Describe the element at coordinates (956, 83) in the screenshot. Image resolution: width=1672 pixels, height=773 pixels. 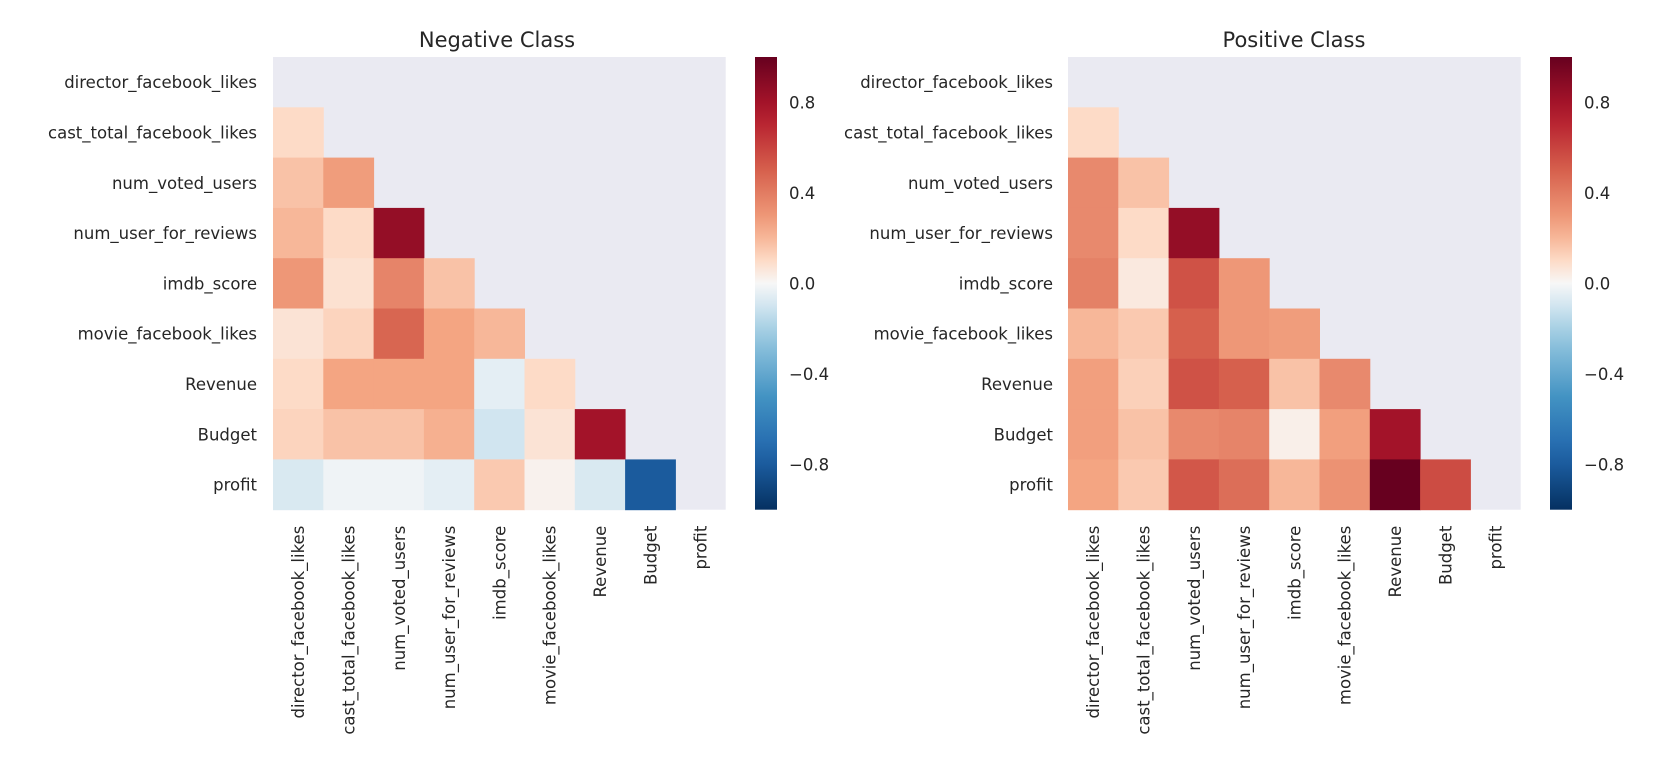
I see `row-label: director_facebook_likes` at that location.